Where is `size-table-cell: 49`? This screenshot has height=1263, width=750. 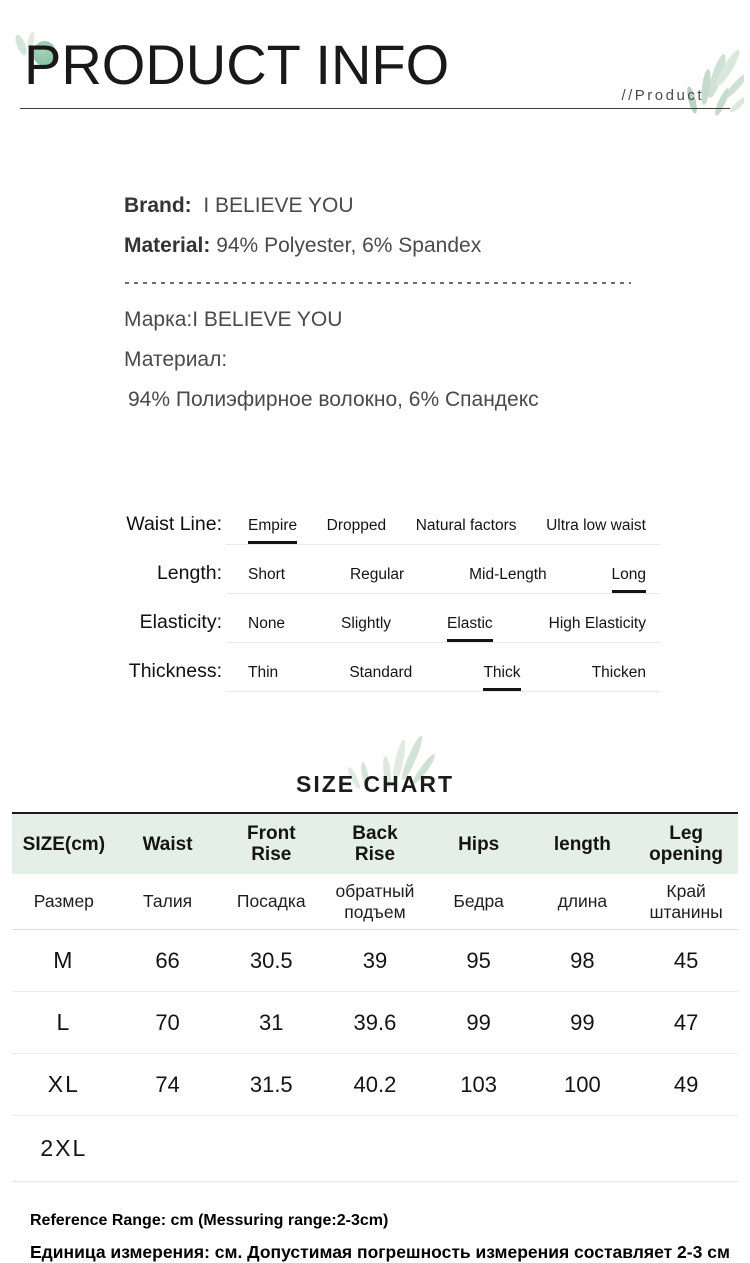
size-table-cell: 49 is located at coordinates (686, 1085).